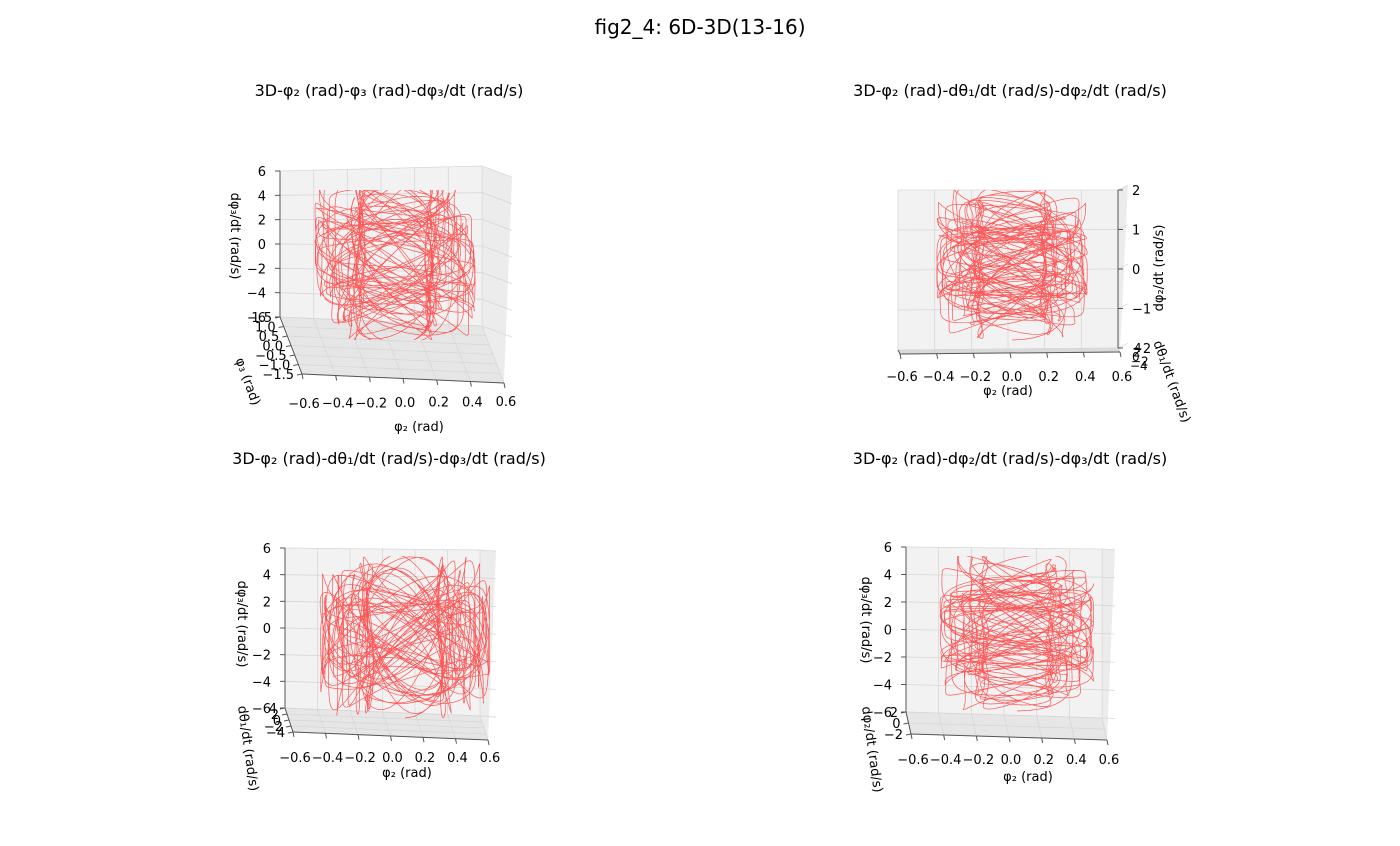 Image resolution: width=1400 pixels, height=846 pixels. I want to click on y-tick-label: 1.0, so click(265, 328).